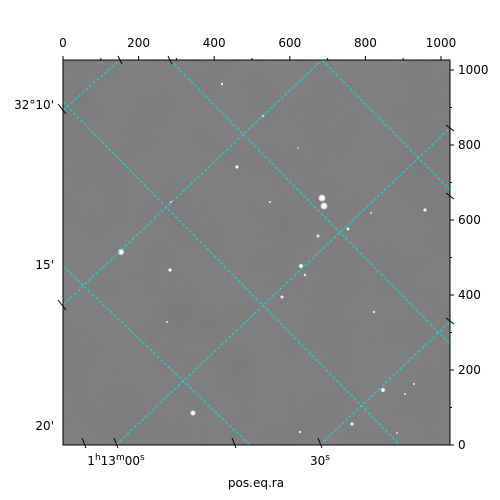  I want to click on right-tick-label: 200, so click(469, 370).